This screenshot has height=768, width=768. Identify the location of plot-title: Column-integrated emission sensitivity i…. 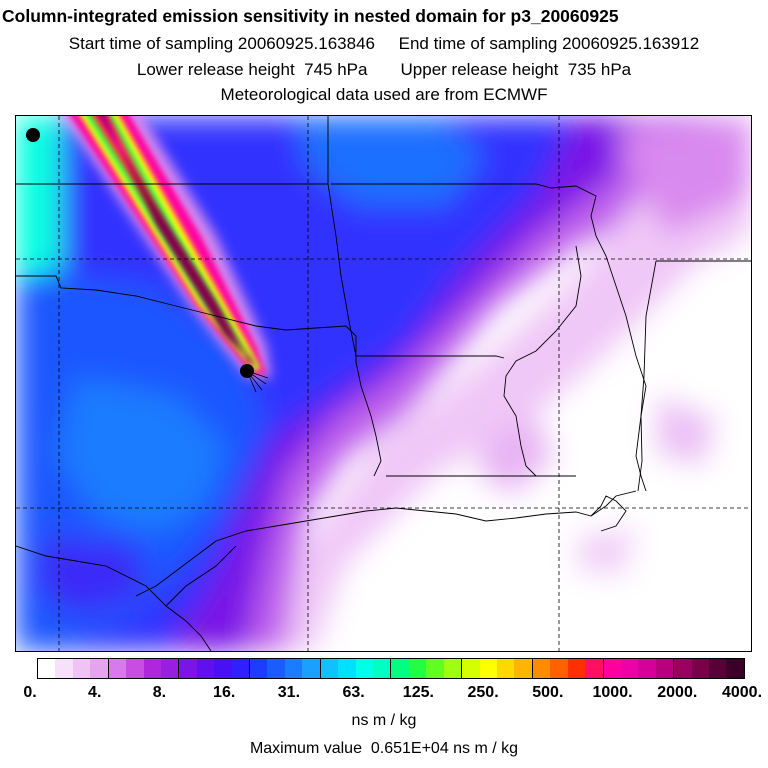
(310, 16).